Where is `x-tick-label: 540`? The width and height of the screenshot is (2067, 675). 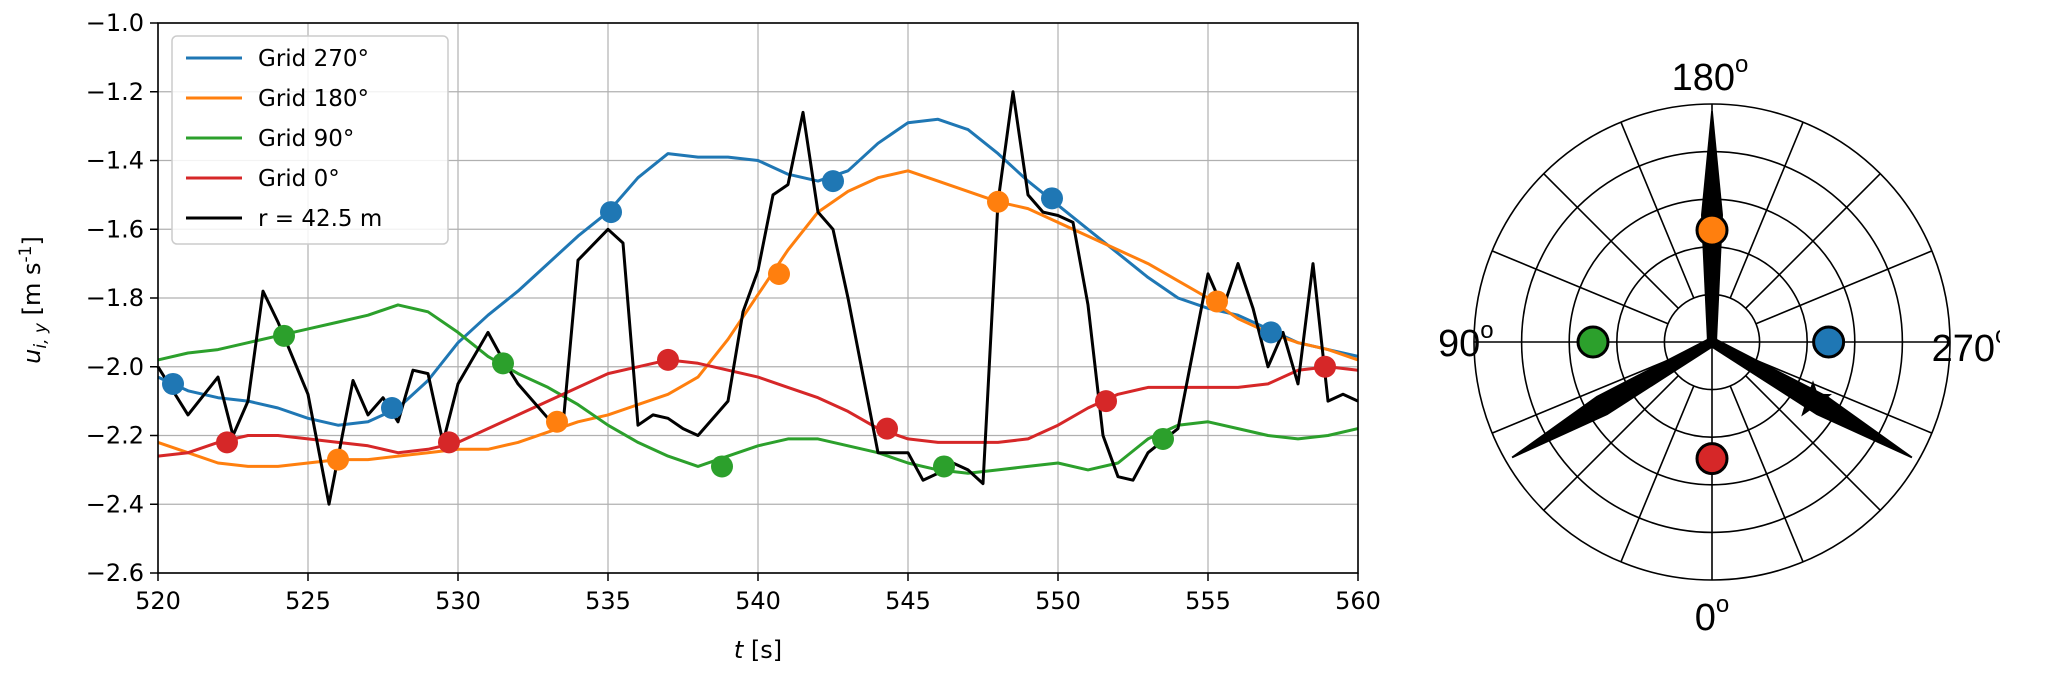 x-tick-label: 540 is located at coordinates (758, 601).